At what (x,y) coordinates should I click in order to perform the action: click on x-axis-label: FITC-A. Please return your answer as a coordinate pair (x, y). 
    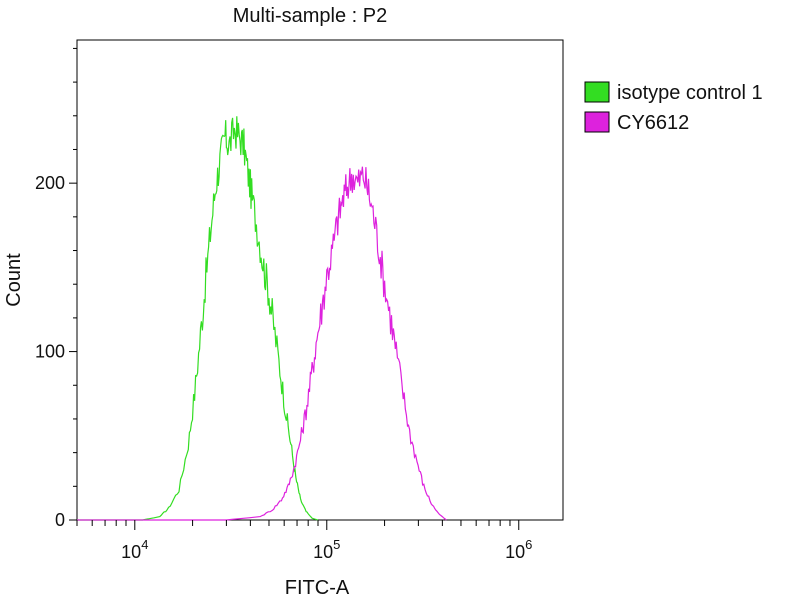
    Looking at the image, I should click on (317, 588).